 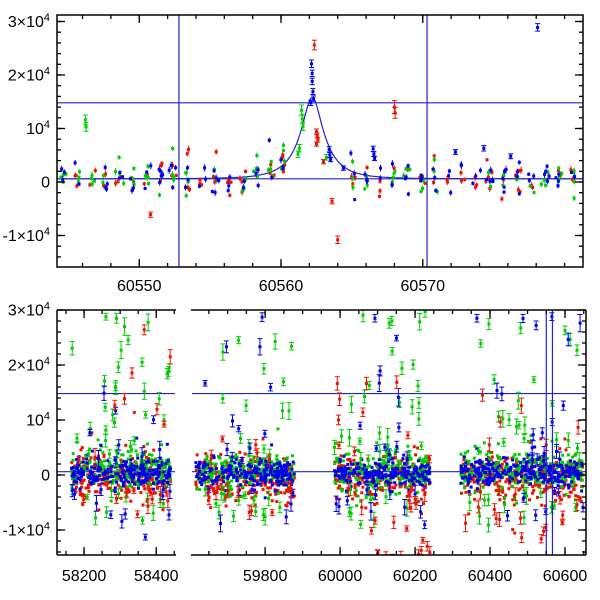 I want to click on x-tick-label: 60400, so click(x=490, y=576).